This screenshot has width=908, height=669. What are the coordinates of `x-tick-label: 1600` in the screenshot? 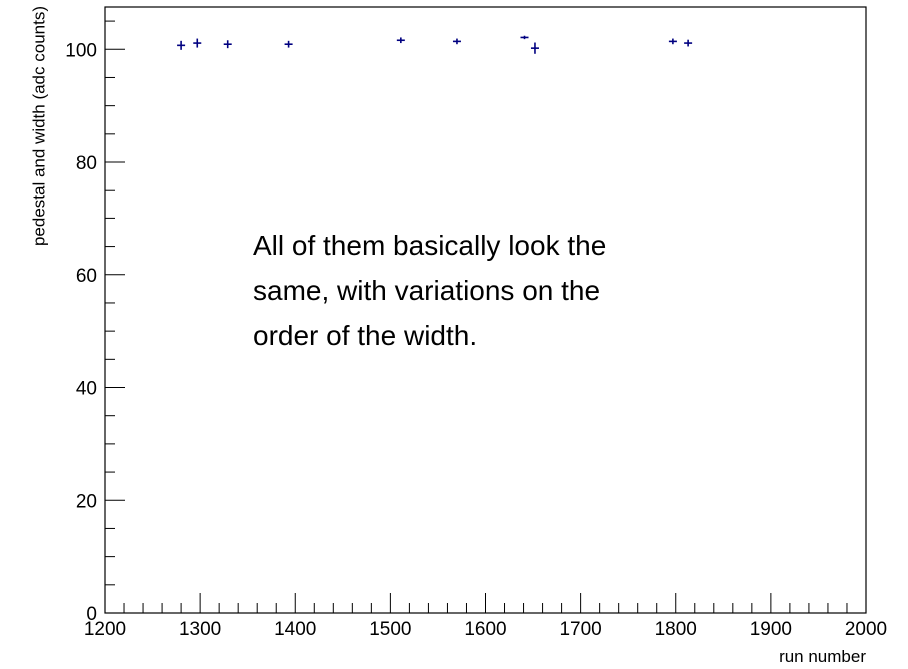 It's located at (485, 629).